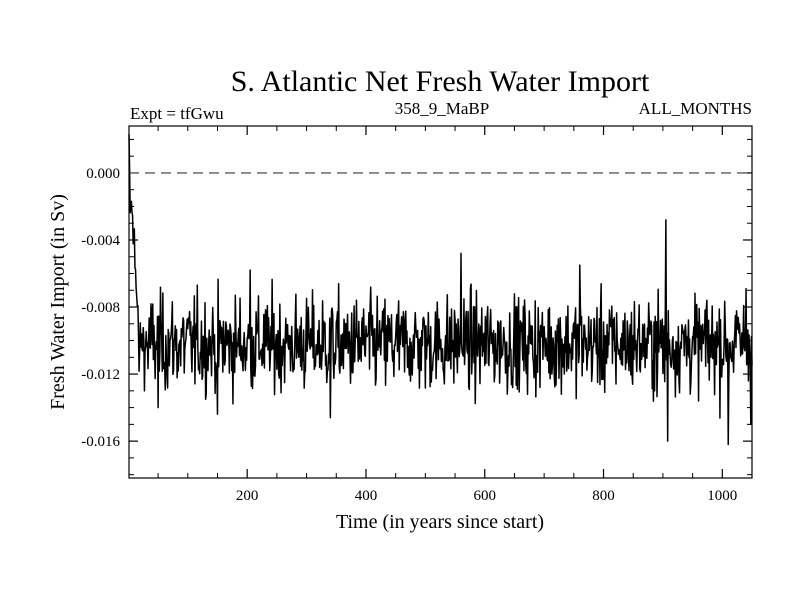 This screenshot has height=600, width=800. I want to click on x-tick-label: 400, so click(366, 496).